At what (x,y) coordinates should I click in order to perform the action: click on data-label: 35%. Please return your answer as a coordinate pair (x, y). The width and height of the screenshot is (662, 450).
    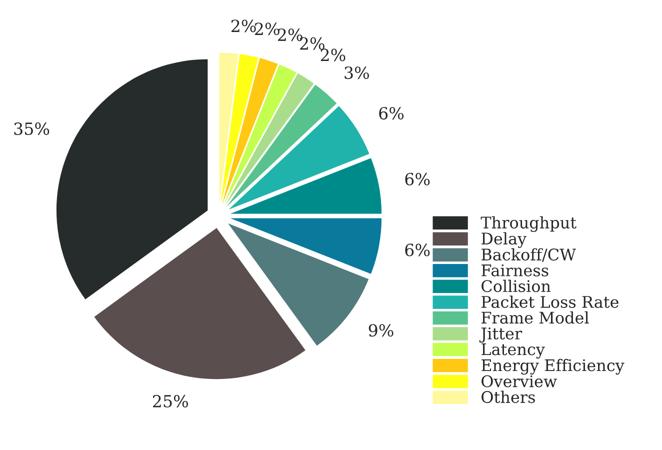
    Looking at the image, I should click on (32, 129).